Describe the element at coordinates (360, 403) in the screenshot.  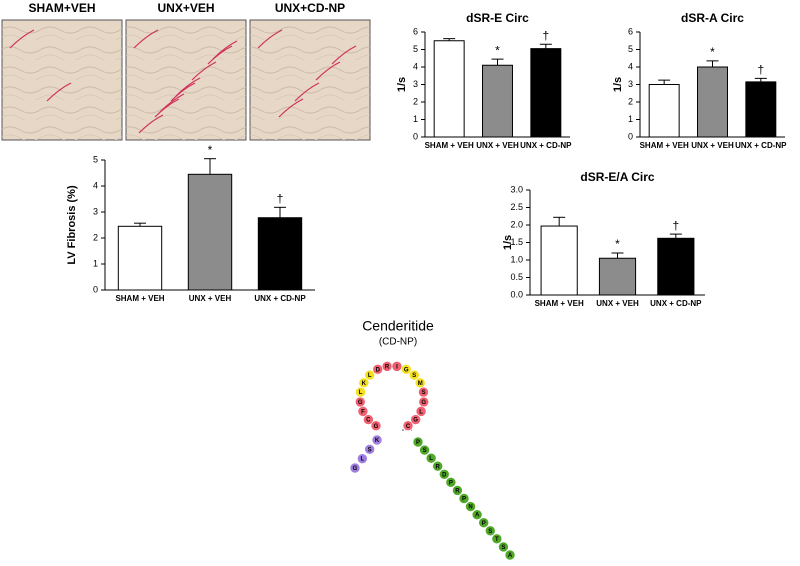
I see `residue-letter: G` at that location.